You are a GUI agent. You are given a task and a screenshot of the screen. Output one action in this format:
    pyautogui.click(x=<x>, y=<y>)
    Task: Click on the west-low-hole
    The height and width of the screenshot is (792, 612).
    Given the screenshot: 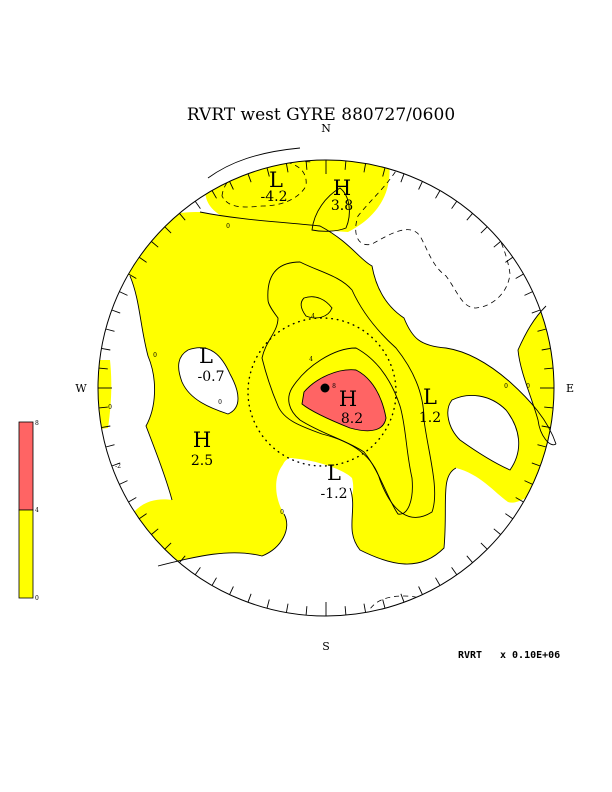 What is the action you would take?
    pyautogui.click(x=208, y=380)
    